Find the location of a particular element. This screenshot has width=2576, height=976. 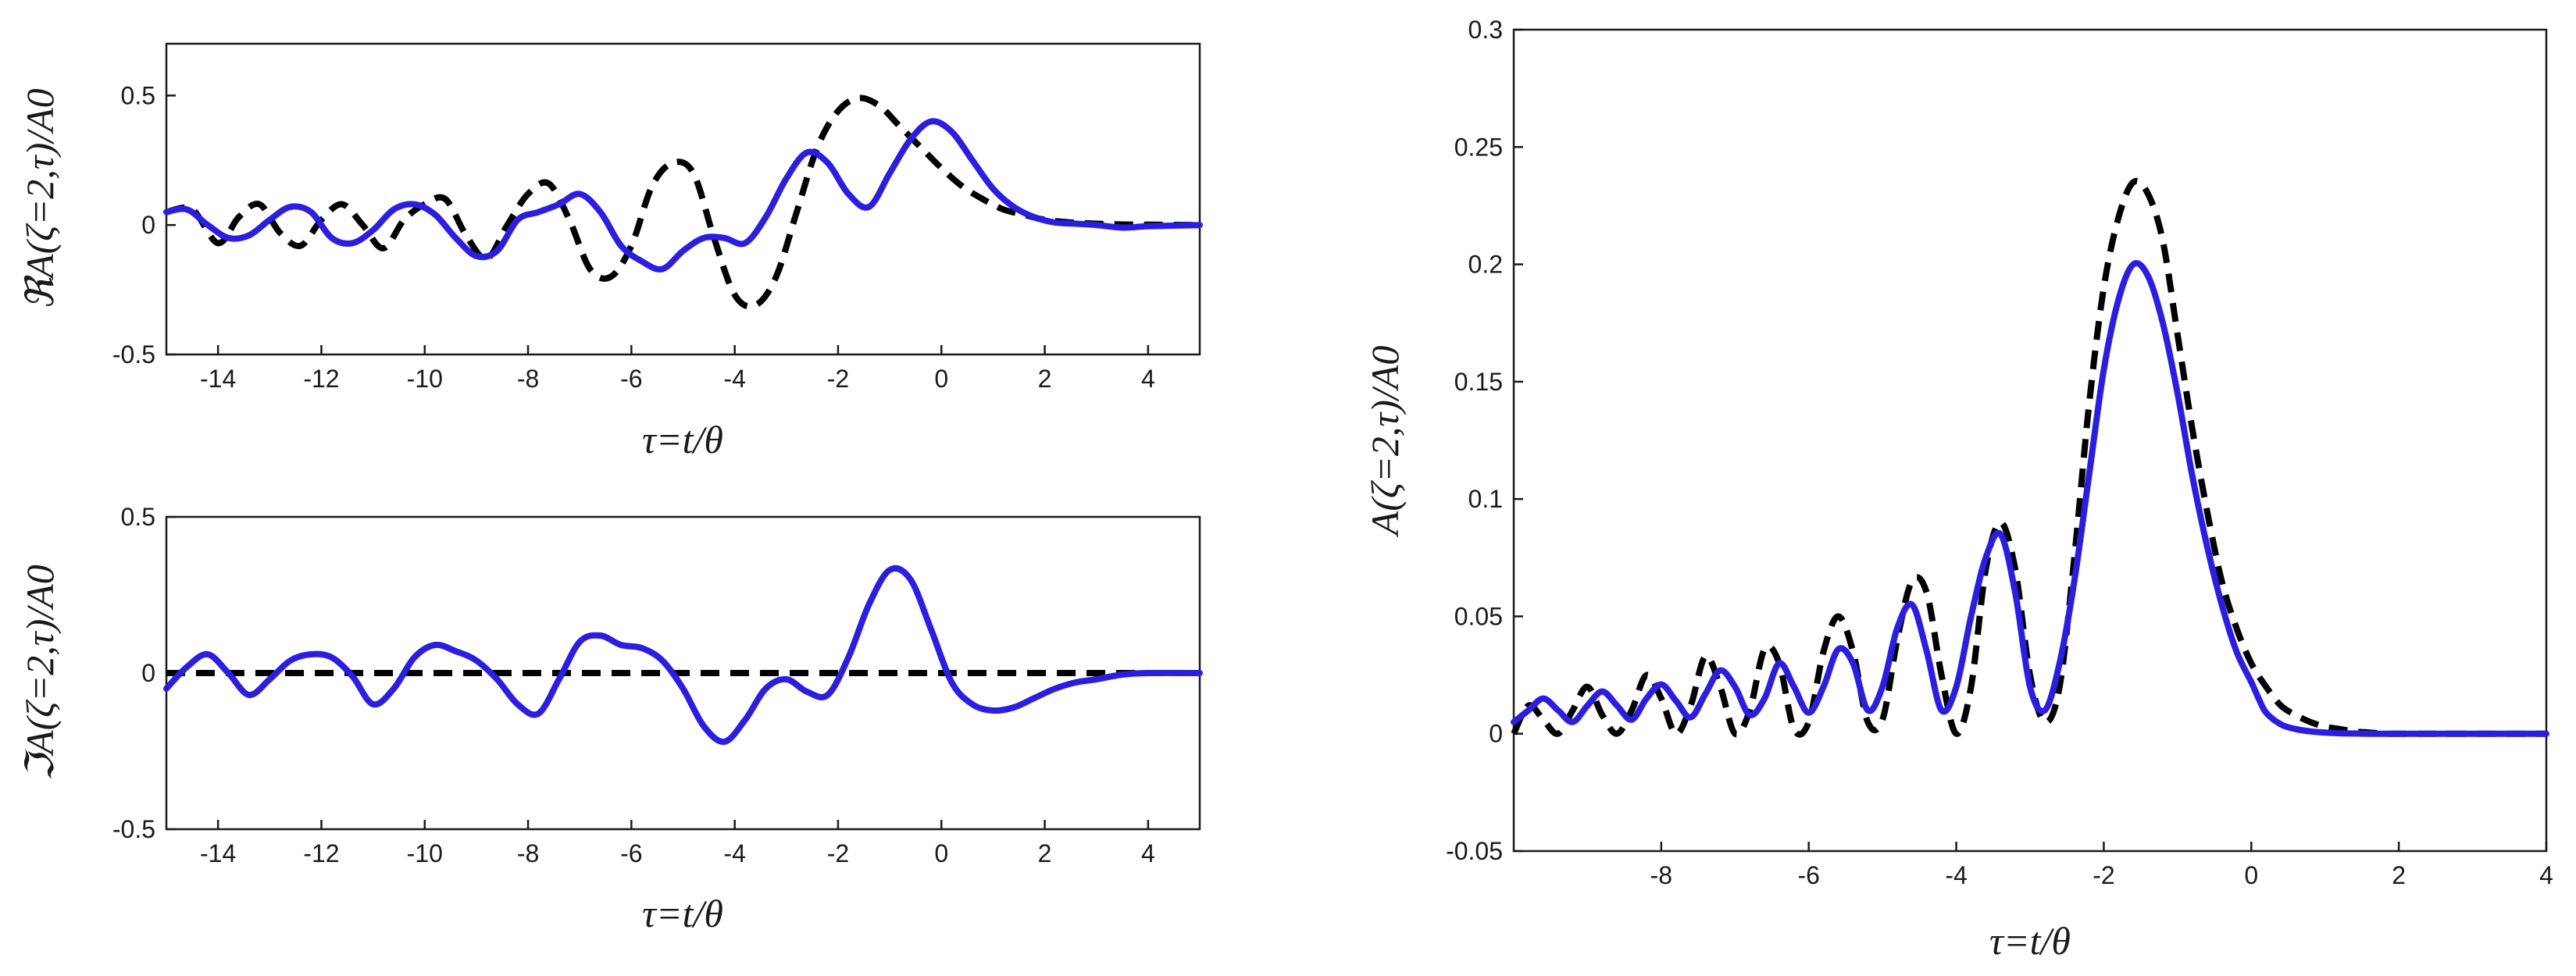

plot-frame is located at coordinates (683, 199).